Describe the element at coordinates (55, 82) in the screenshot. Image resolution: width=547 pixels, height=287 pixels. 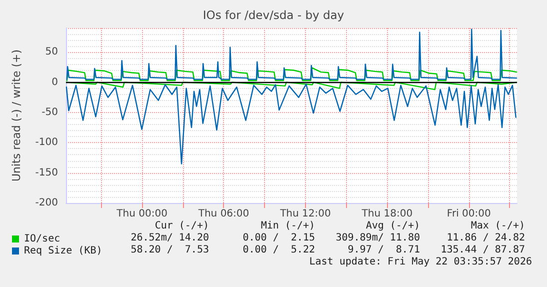
I see `y-tick-label: 0` at that location.